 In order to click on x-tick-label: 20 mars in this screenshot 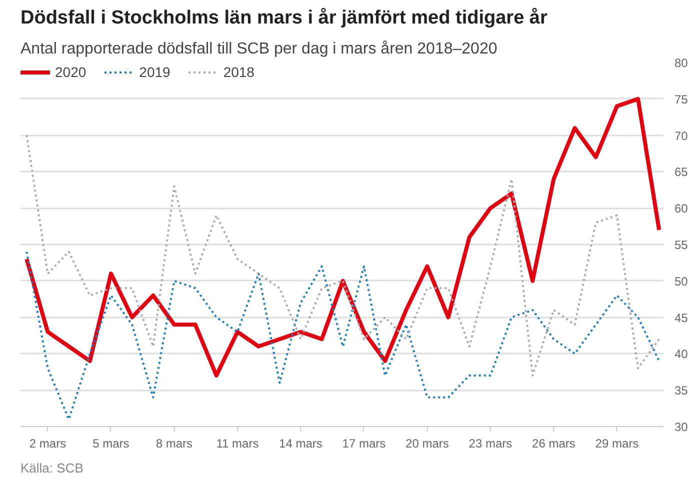, I will do `click(427, 443)`.